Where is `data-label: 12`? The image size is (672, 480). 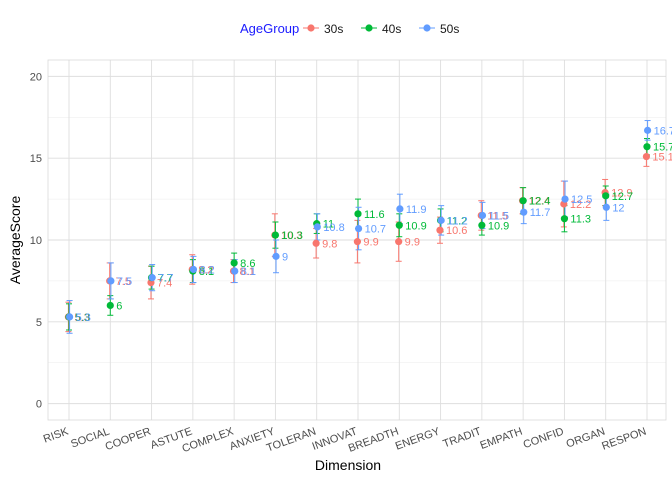
data-label: 12 is located at coordinates (618, 208).